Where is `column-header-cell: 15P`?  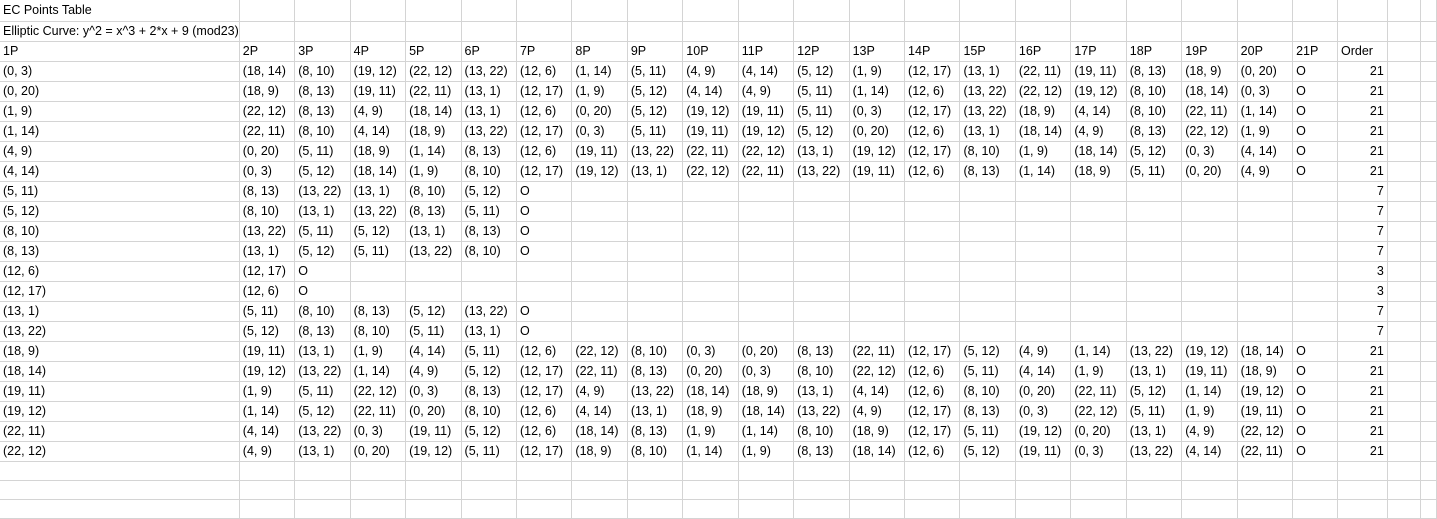 column-header-cell: 15P is located at coordinates (987, 51).